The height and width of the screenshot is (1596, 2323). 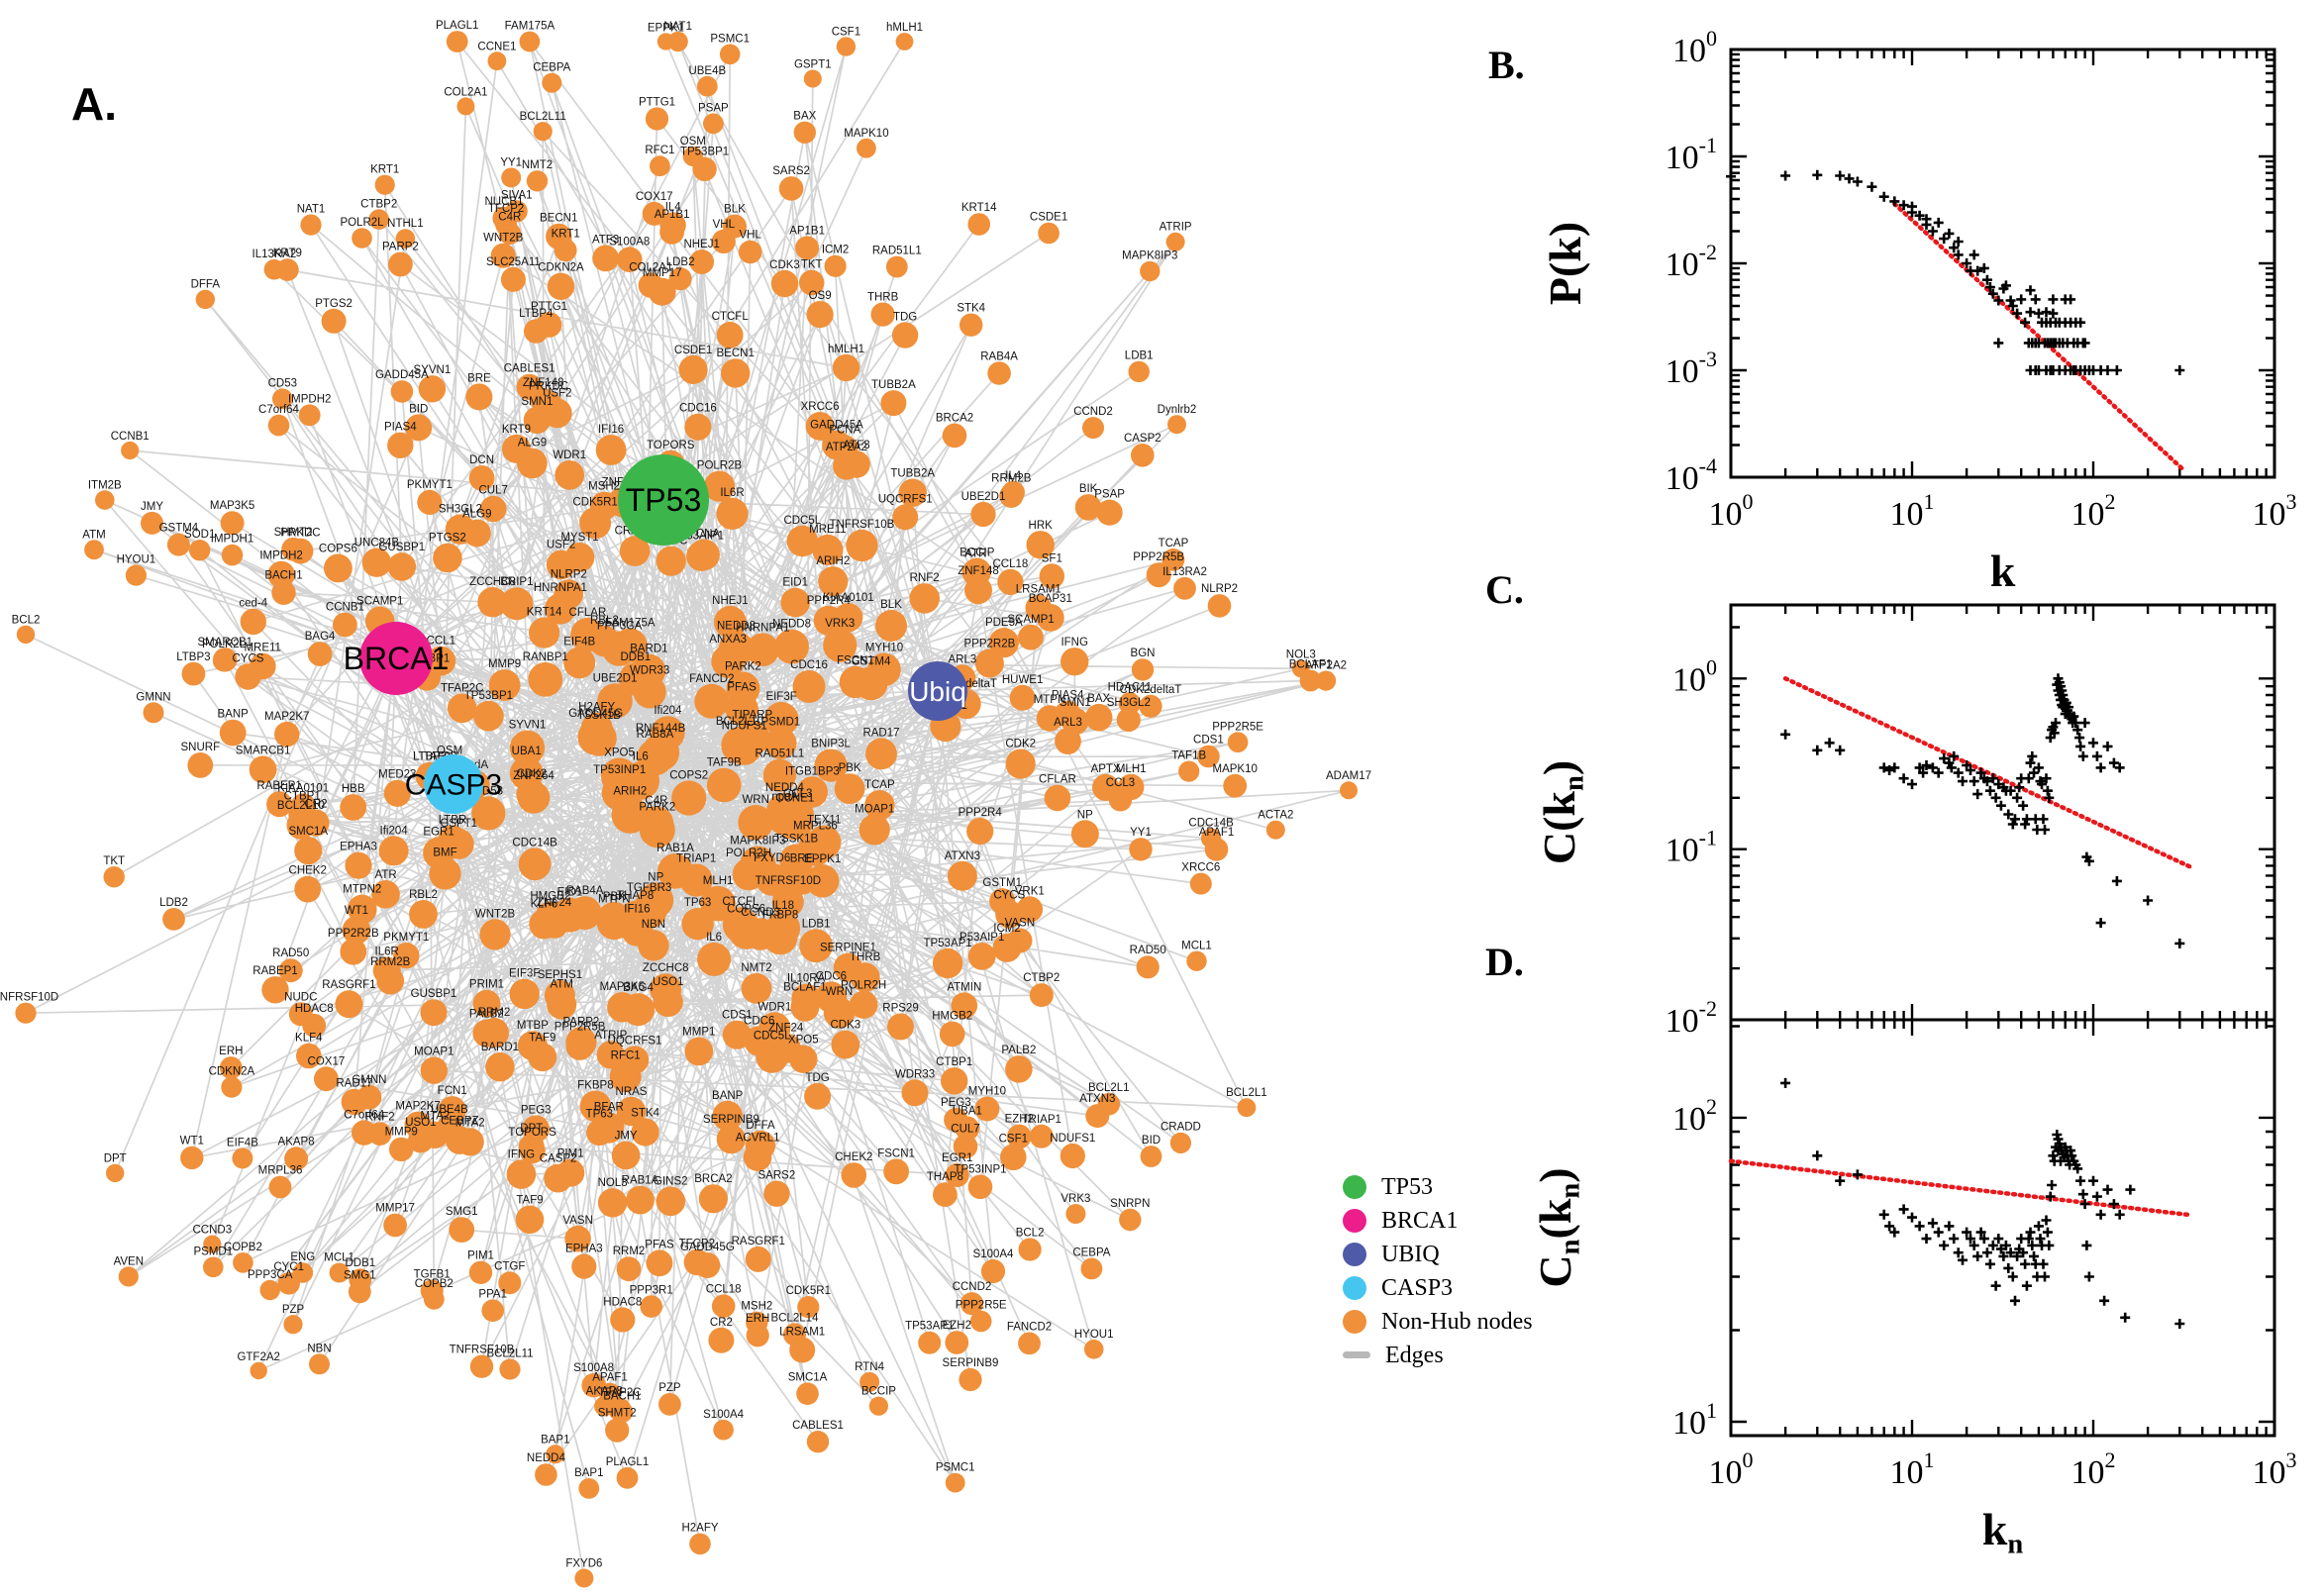 I want to click on svg-text: PEG3, so click(x=536, y=1110).